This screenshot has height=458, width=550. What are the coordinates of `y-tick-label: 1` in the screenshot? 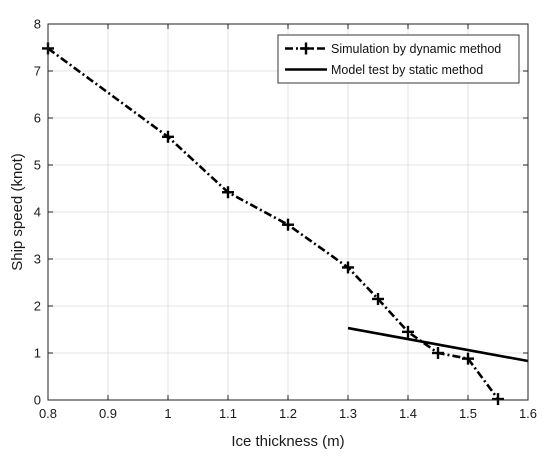 It's located at (37, 353).